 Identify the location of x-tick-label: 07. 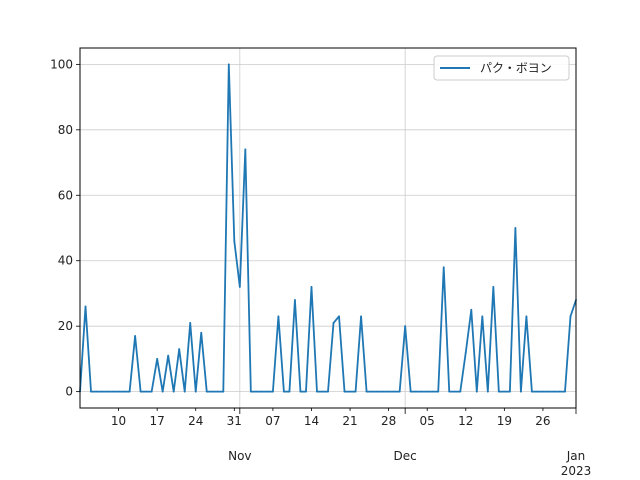
(272, 421).